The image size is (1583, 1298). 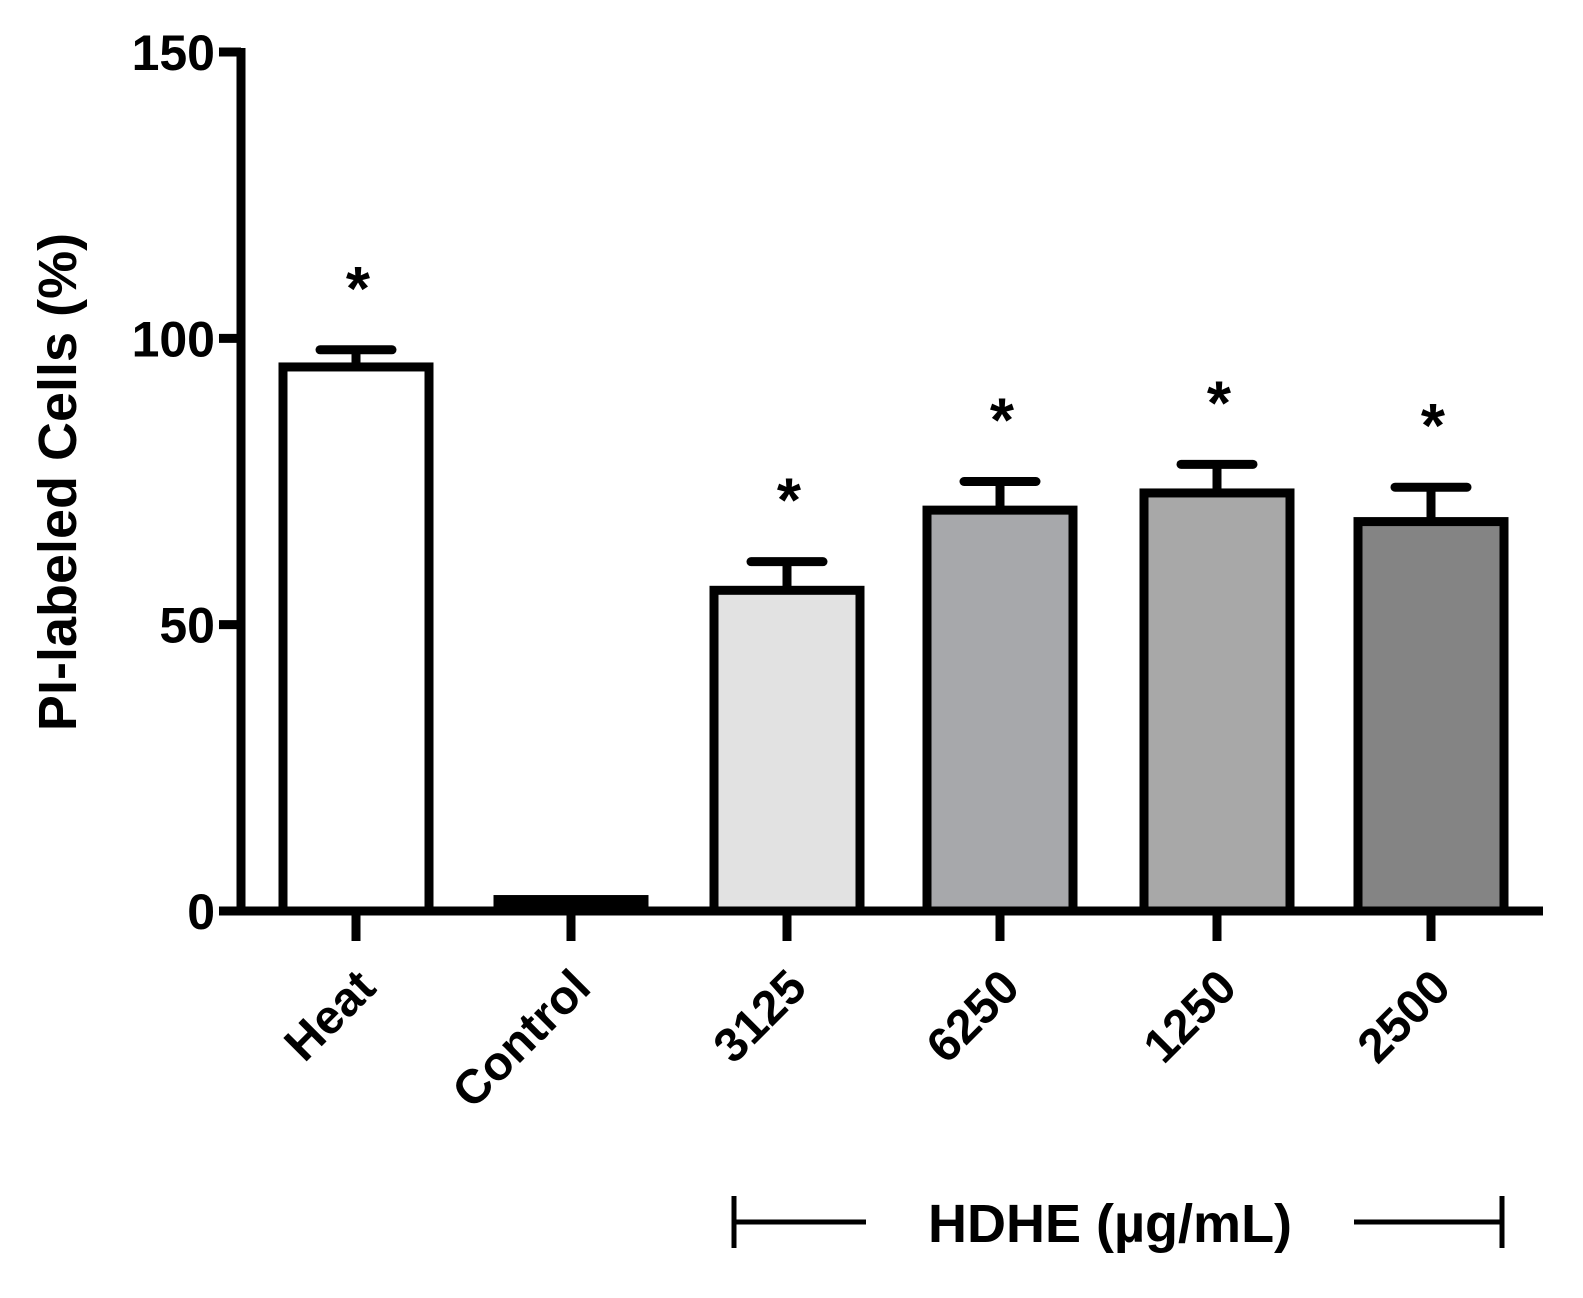 What do you see at coordinates (330, 1015) in the screenshot?
I see `x-tick-label: Heat` at bounding box center [330, 1015].